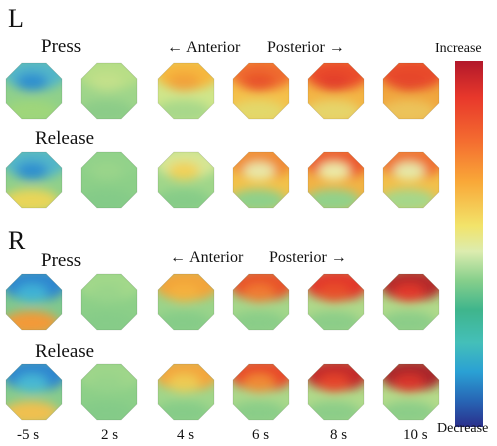 The image size is (497, 446). I want to click on panel-l-letter: L, so click(16, 18).